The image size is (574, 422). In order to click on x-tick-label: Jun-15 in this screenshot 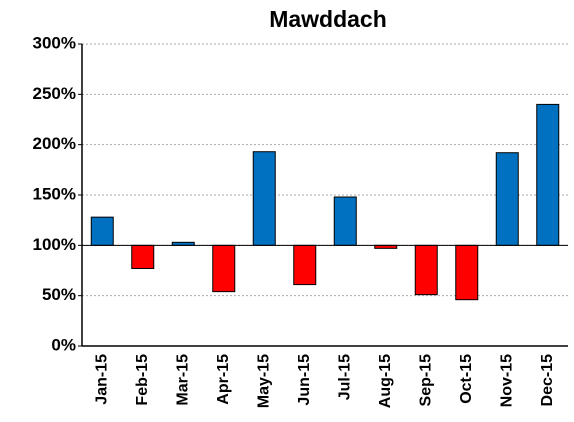, I will do `click(304, 380)`.